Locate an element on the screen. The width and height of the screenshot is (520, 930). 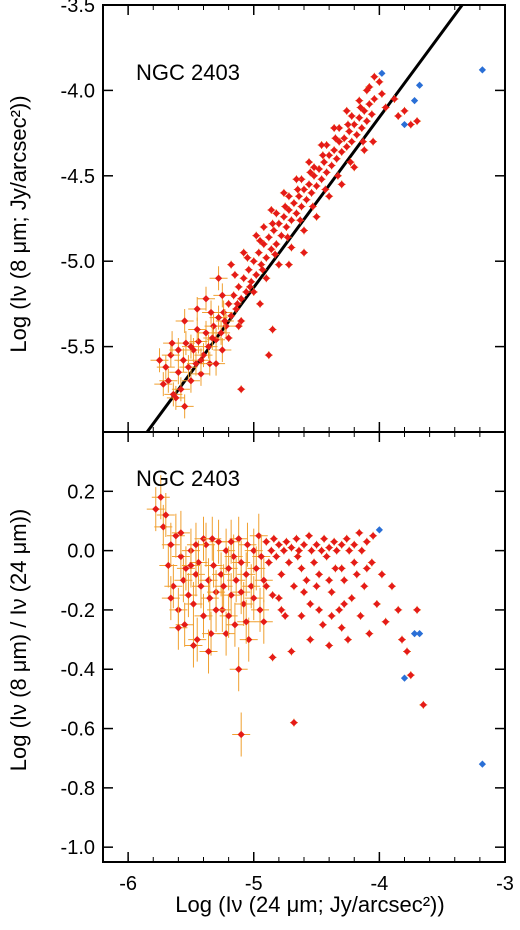
bottom-panel-label: NGC 2403 is located at coordinates (188, 478).